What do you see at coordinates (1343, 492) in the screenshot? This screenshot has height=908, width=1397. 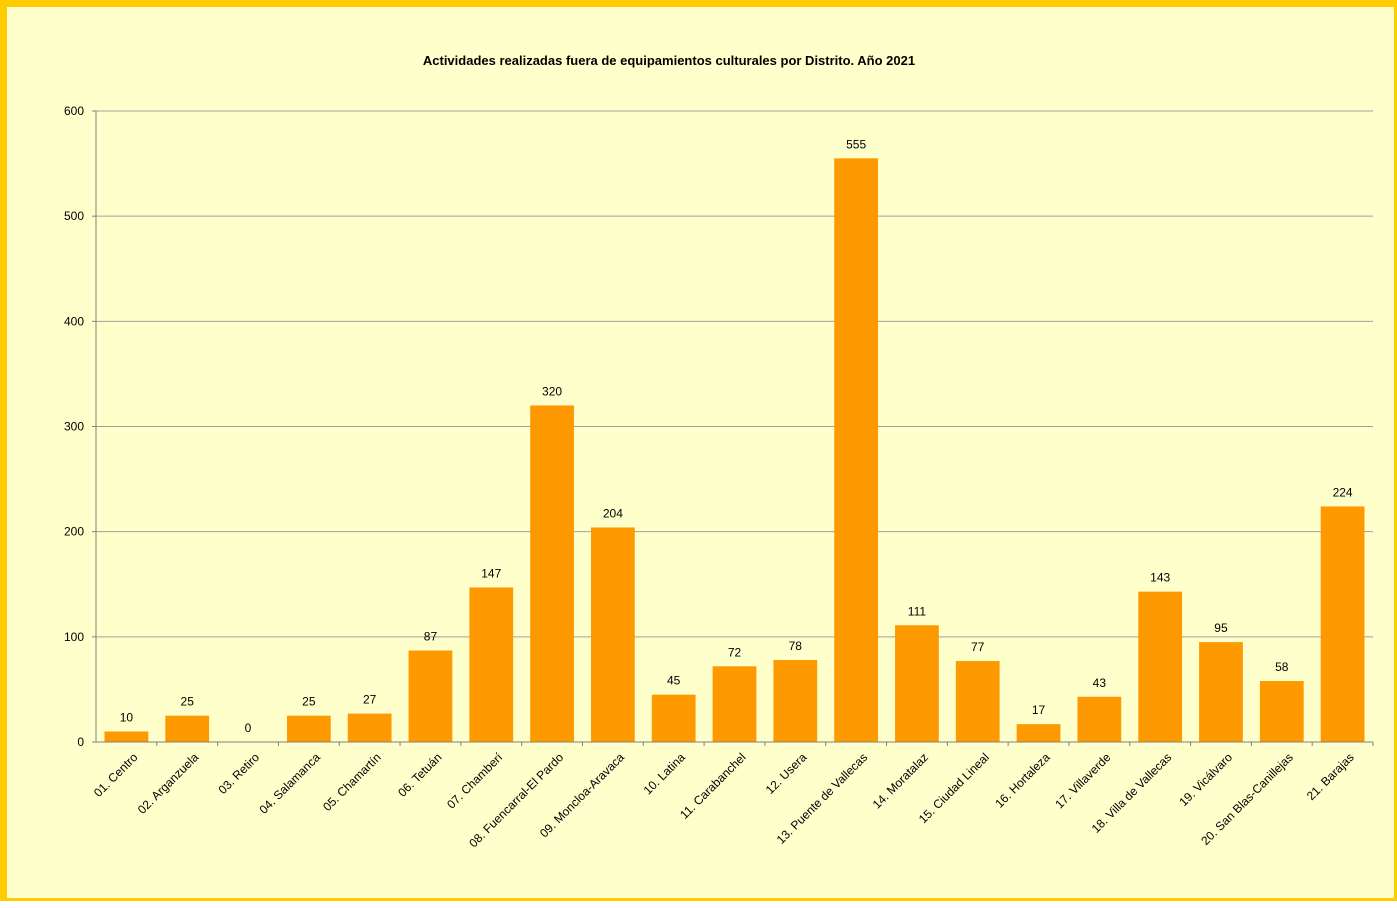 I see `data-label: 224` at bounding box center [1343, 492].